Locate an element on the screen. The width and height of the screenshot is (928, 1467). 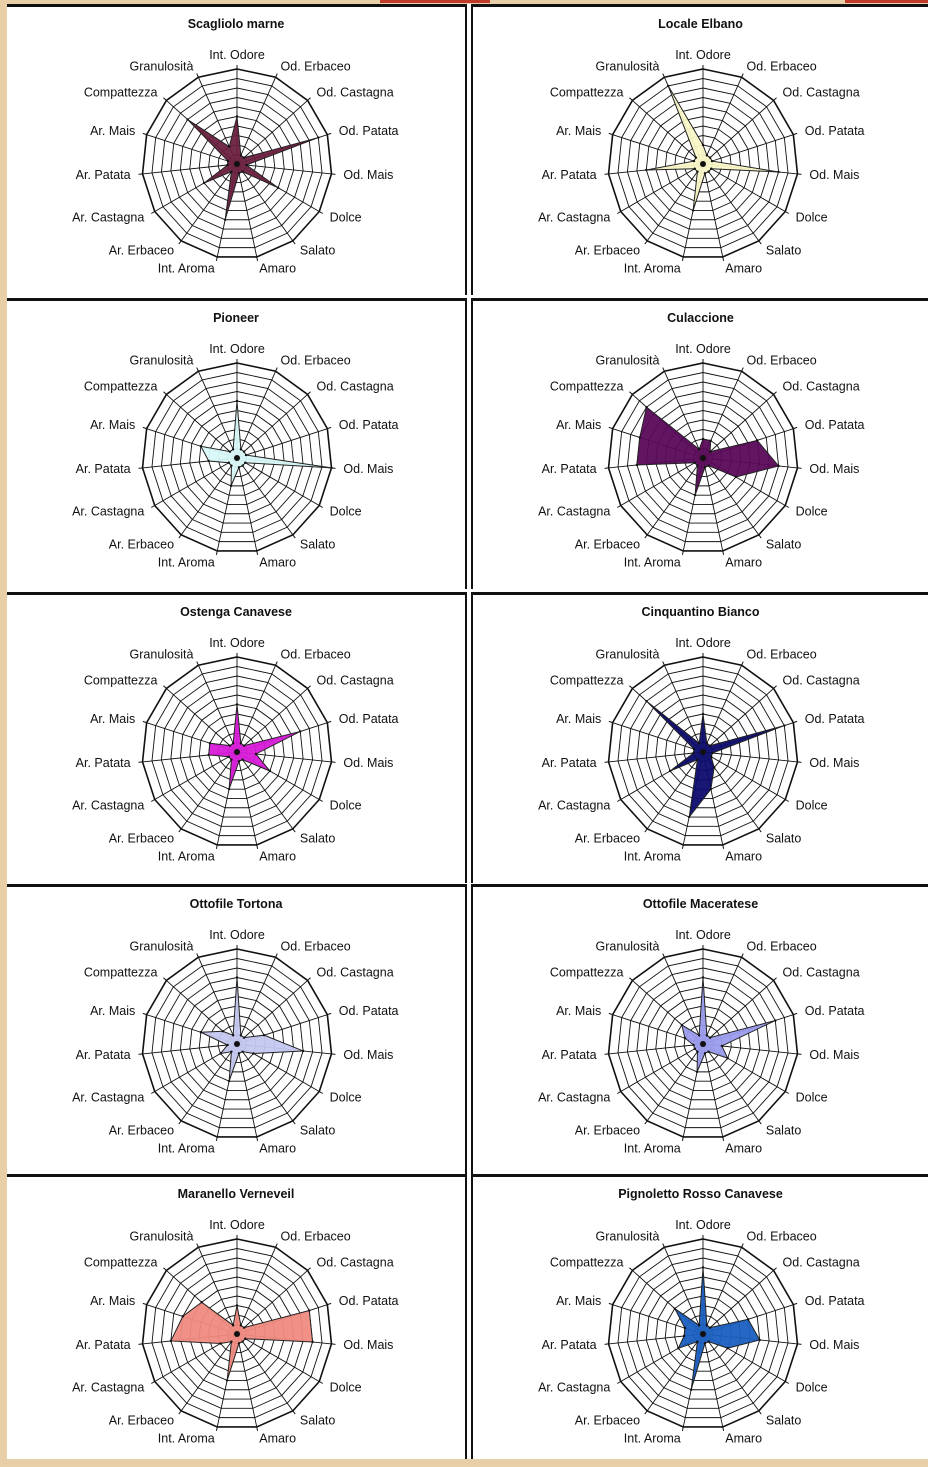
top-bar-accent-right is located at coordinates (886, 1).